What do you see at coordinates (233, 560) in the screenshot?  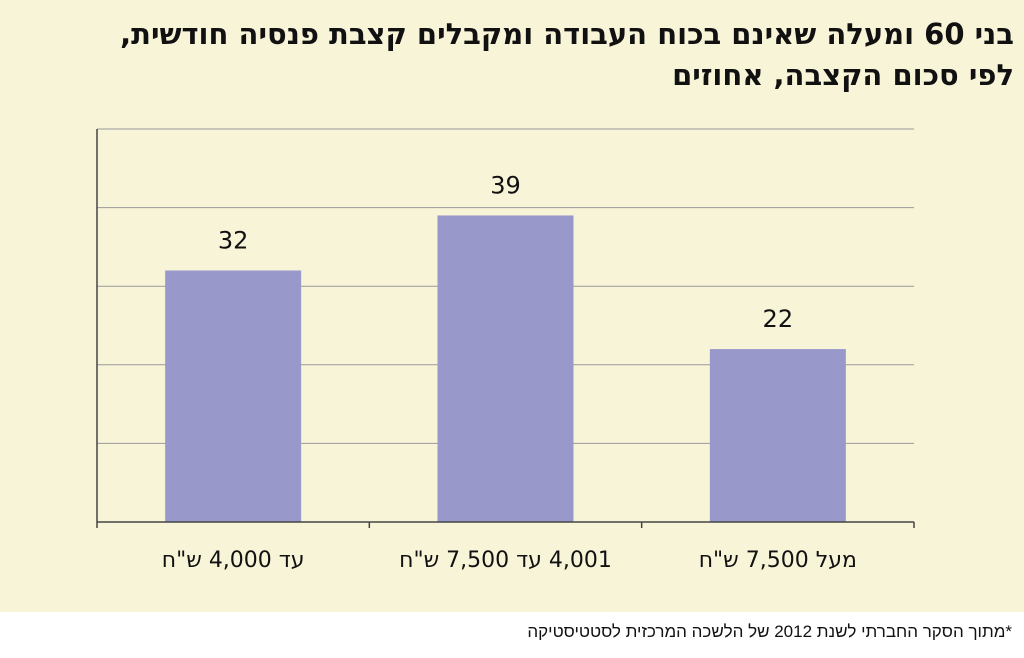 I see `category-label: עד 4,000 ש"ח` at bounding box center [233, 560].